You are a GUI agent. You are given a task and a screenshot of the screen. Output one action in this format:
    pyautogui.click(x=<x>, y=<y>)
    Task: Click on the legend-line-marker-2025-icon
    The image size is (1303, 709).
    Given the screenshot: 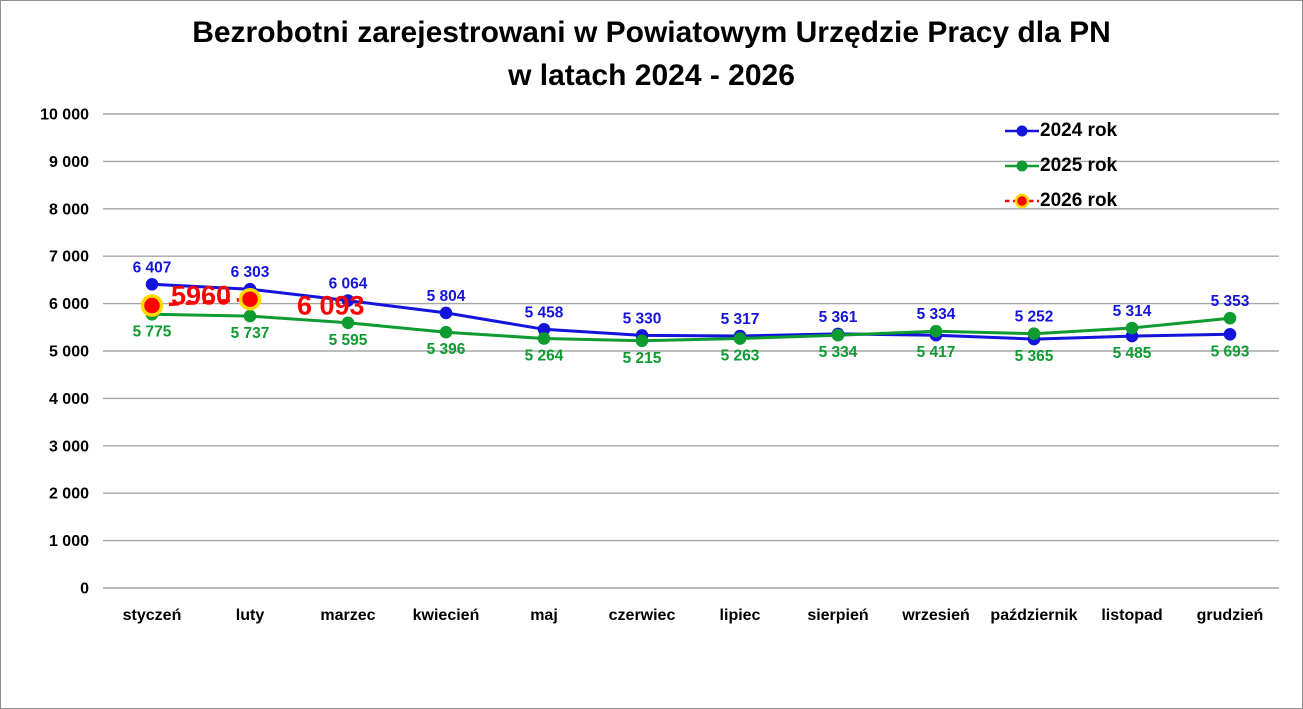 What is the action you would take?
    pyautogui.click(x=1022, y=165)
    